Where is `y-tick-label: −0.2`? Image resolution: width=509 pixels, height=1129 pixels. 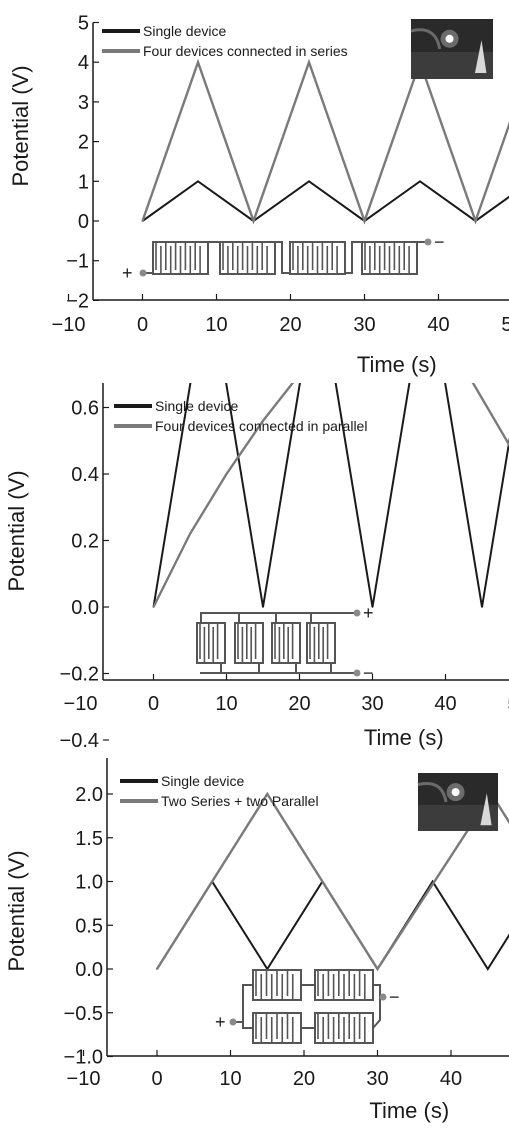
y-tick-label: −0.2 is located at coordinates (79, 675).